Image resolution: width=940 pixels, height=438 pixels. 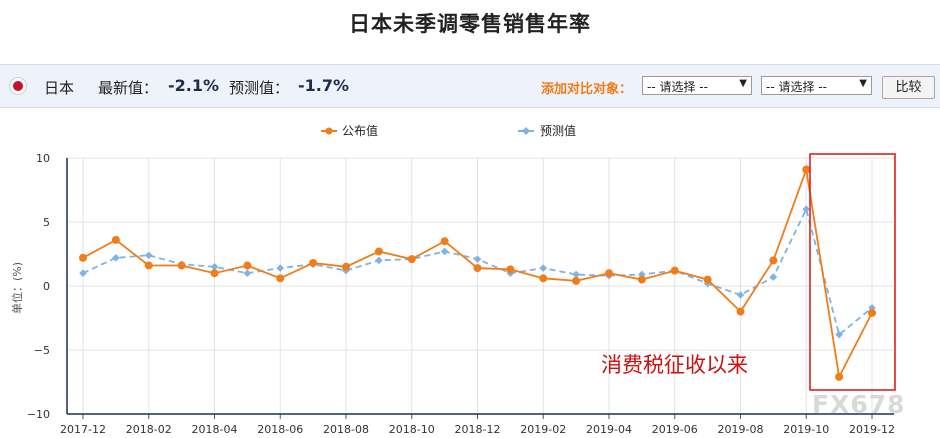 I want to click on legend-label-published: 公布值, so click(x=360, y=130).